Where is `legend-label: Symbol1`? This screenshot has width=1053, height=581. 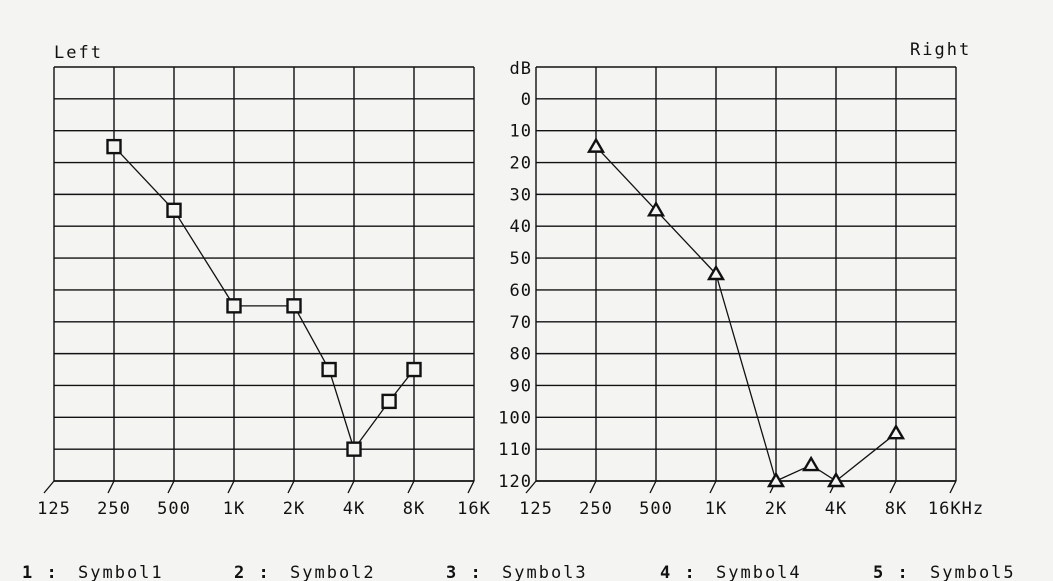
legend-label: Symbol1 is located at coordinates (121, 572).